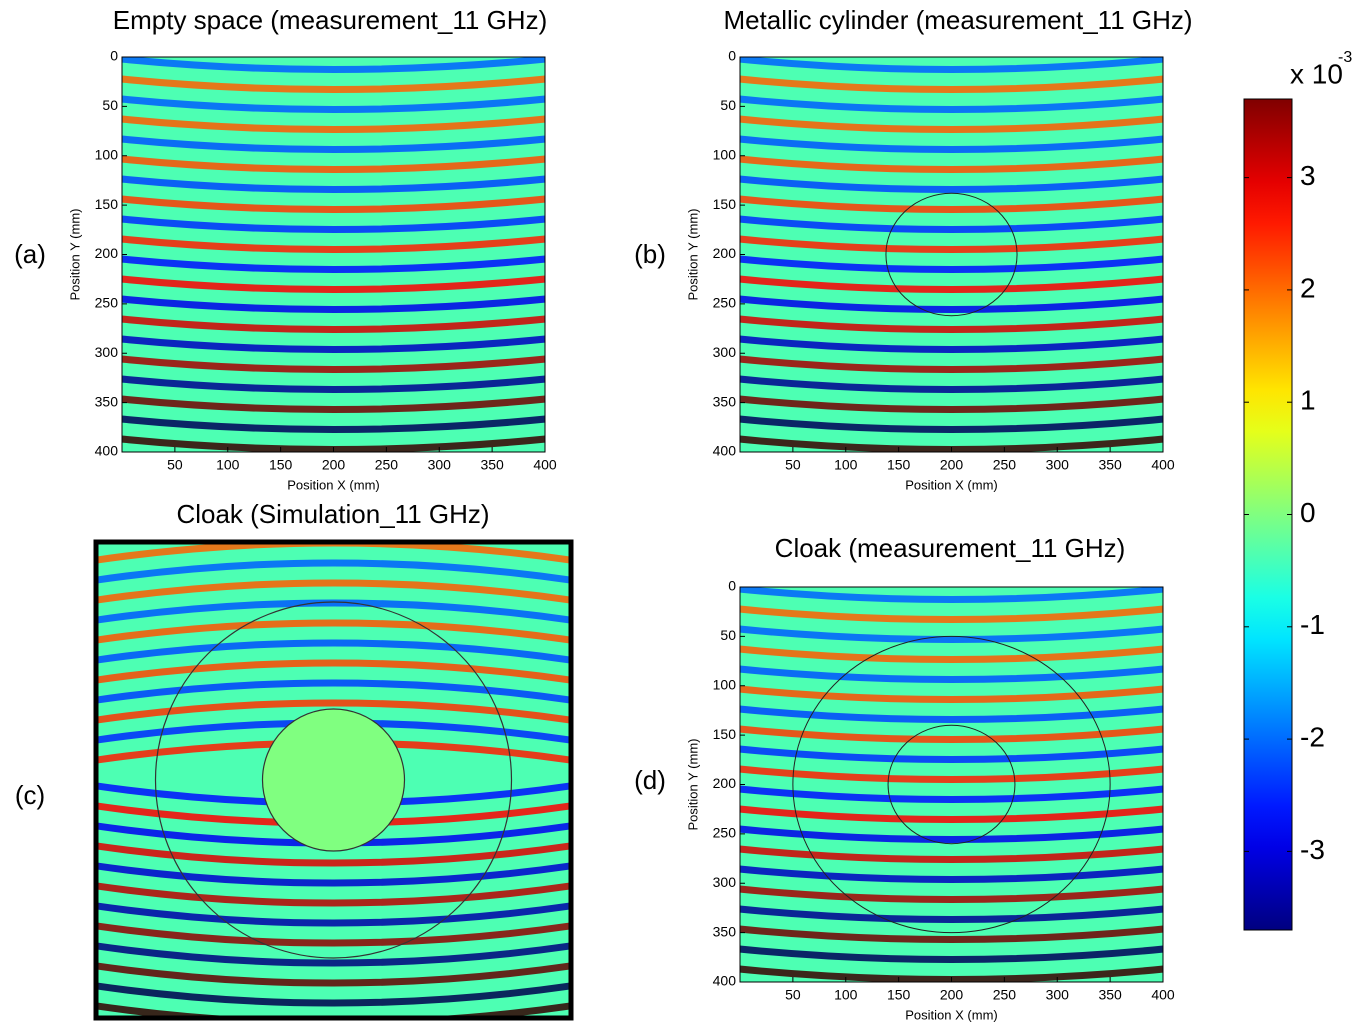 This screenshot has height=1030, width=1354. I want to click on field-map, so click(951, 774).